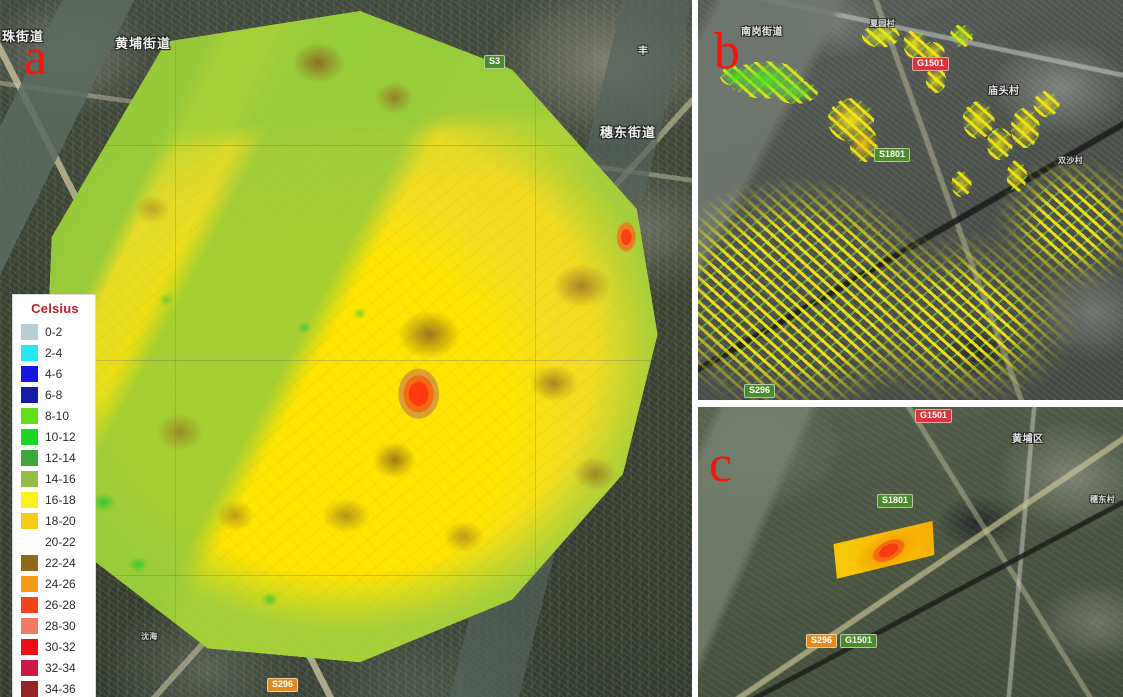 This screenshot has height=697, width=1123. I want to click on road-shield-s1801-c: S1801, so click(895, 501).